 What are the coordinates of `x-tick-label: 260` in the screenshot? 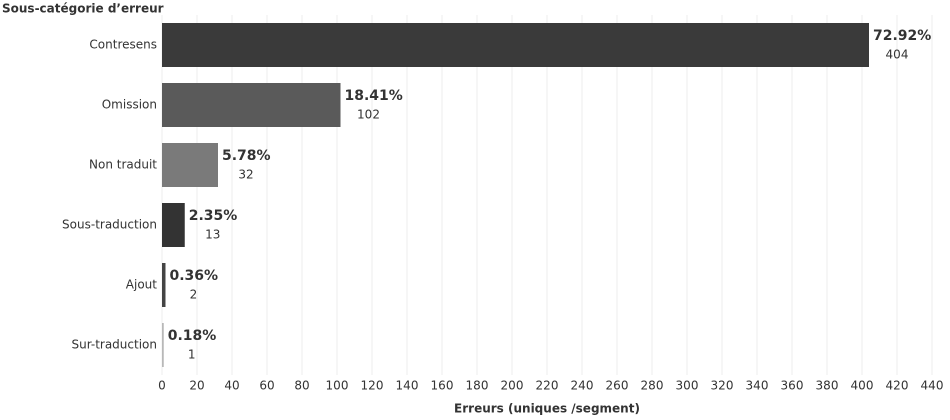 It's located at (617, 386).